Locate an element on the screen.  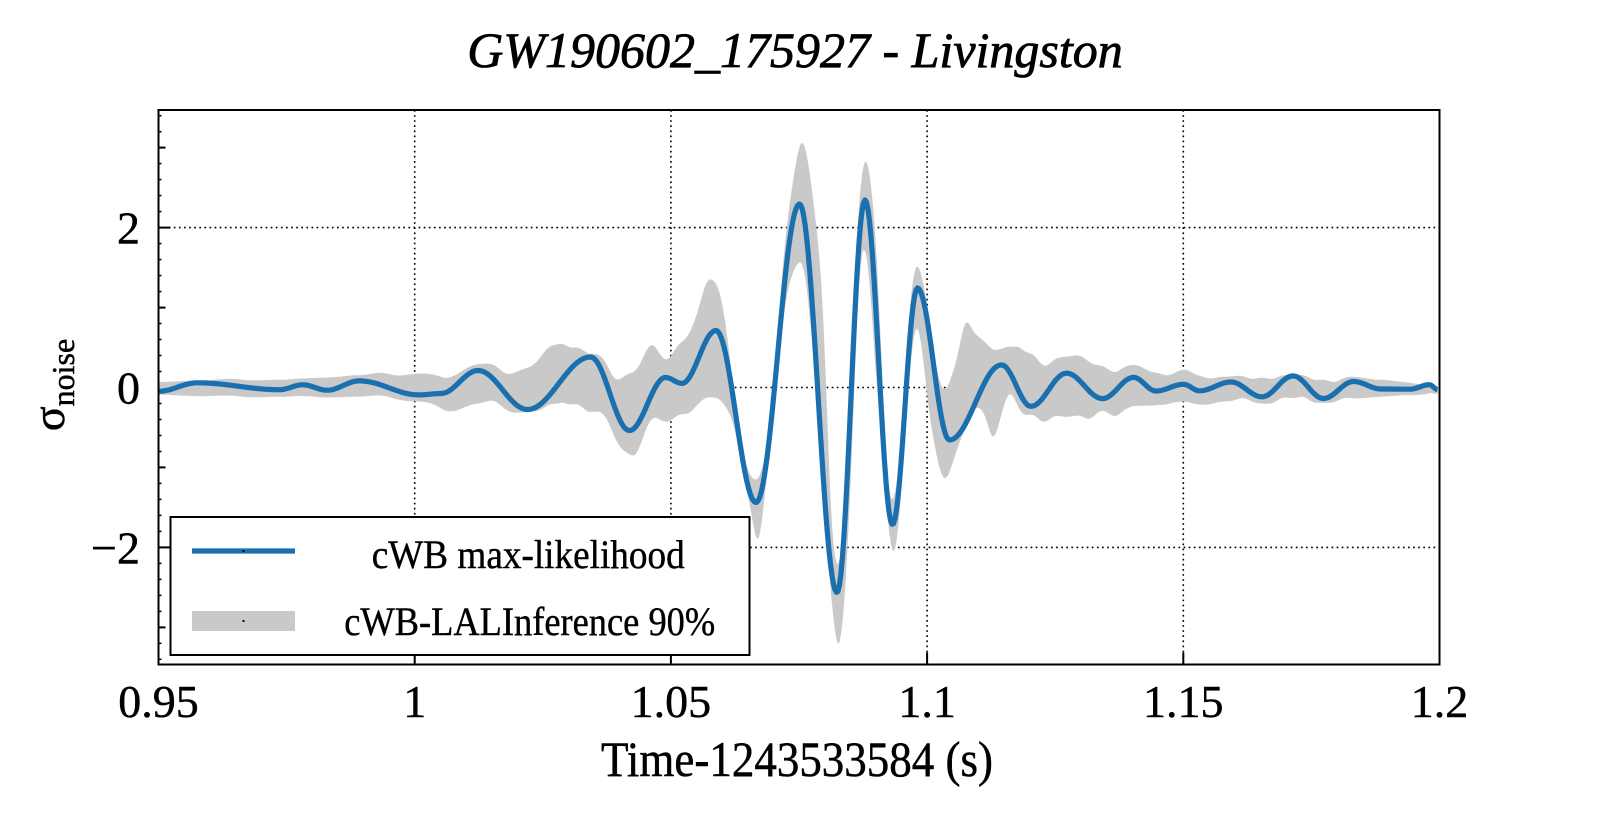
svg-text: cWB max-likelihood is located at coordinates (528, 554).